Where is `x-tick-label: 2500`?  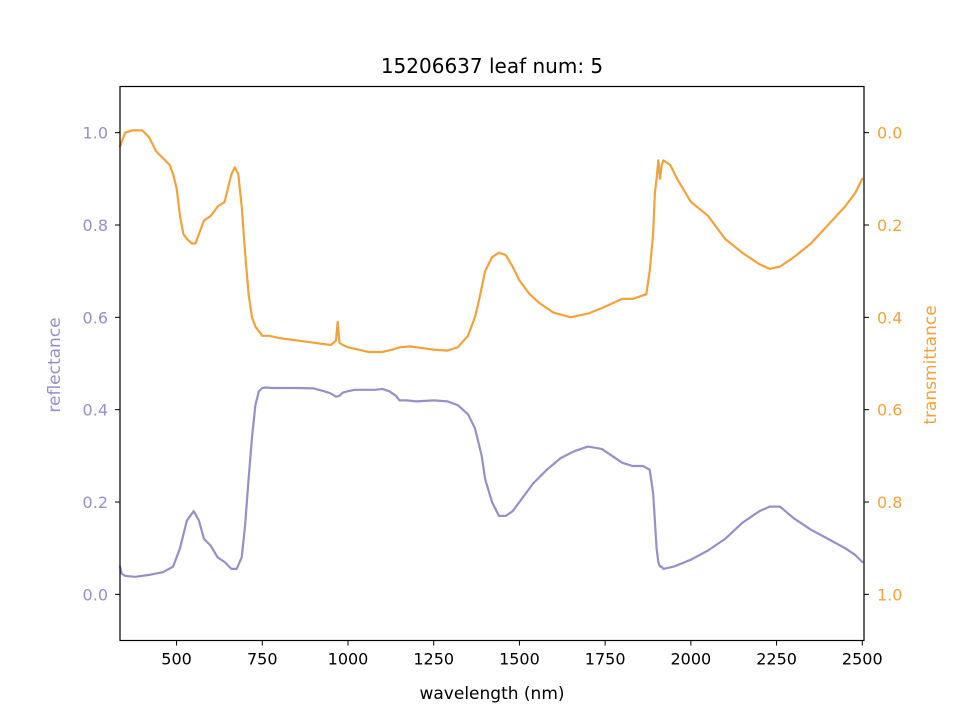 x-tick-label: 2500 is located at coordinates (862, 659).